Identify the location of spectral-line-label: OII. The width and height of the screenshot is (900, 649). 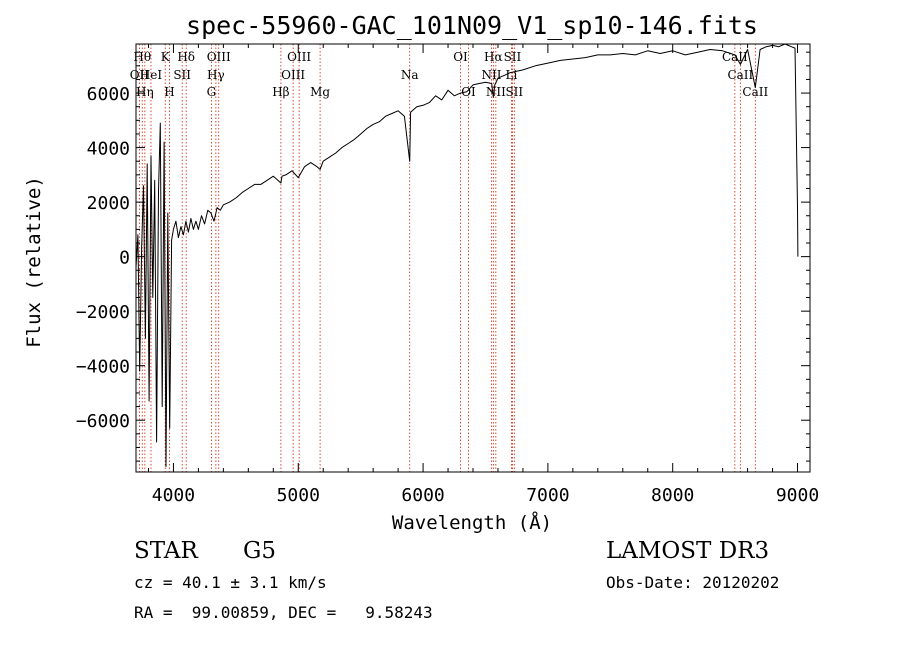
(140, 75).